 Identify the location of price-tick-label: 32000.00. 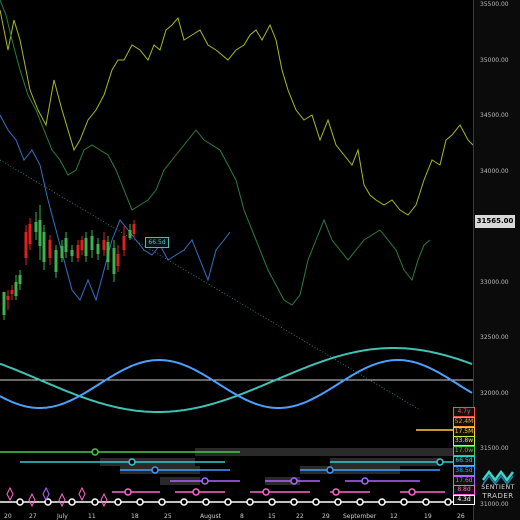
(494, 393).